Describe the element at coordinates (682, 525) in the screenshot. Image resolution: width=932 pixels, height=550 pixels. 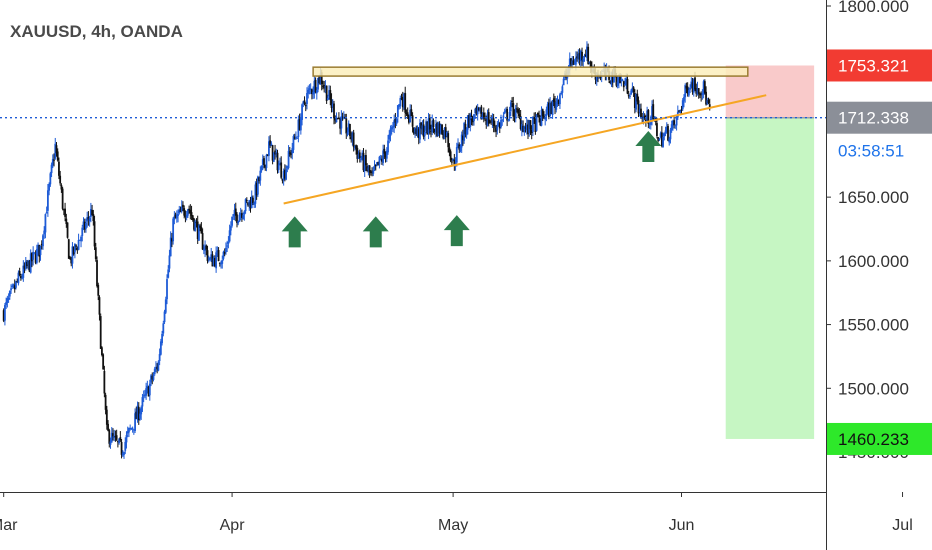
I see `x-tick-label: Jun` at that location.